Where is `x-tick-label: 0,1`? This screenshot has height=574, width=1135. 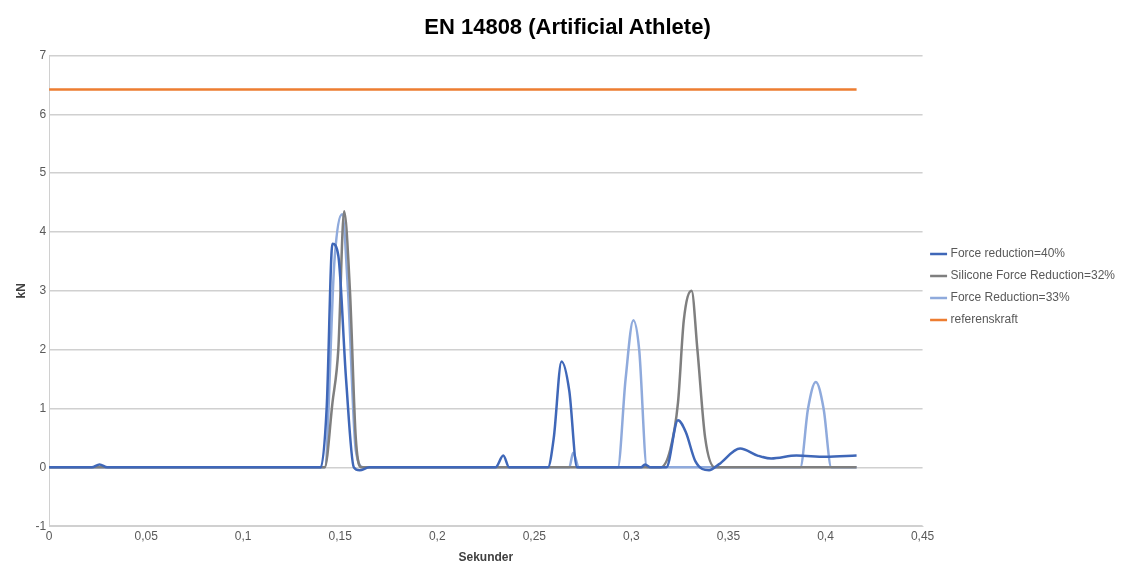
x-tick-label: 0,1 is located at coordinates (243, 535).